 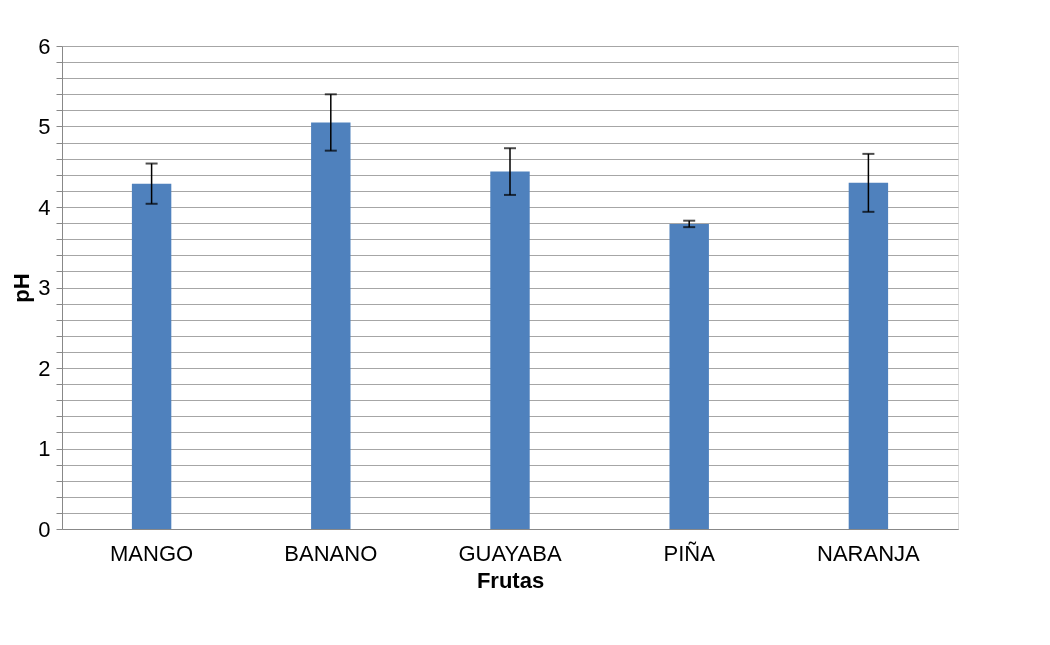 What do you see at coordinates (44, 46) in the screenshot?
I see `y-tick-label: 6` at bounding box center [44, 46].